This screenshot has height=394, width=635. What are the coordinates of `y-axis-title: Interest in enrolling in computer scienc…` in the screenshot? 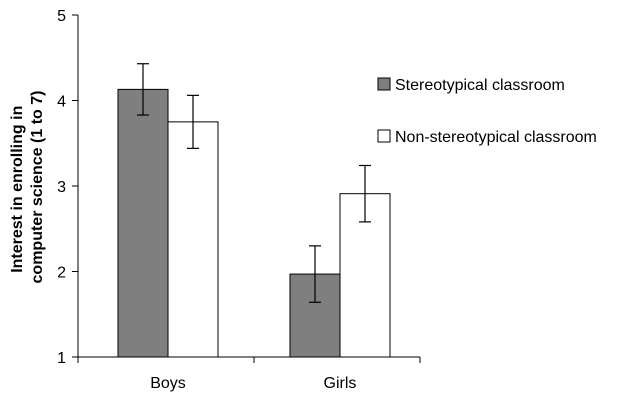 It's located at (27, 187).